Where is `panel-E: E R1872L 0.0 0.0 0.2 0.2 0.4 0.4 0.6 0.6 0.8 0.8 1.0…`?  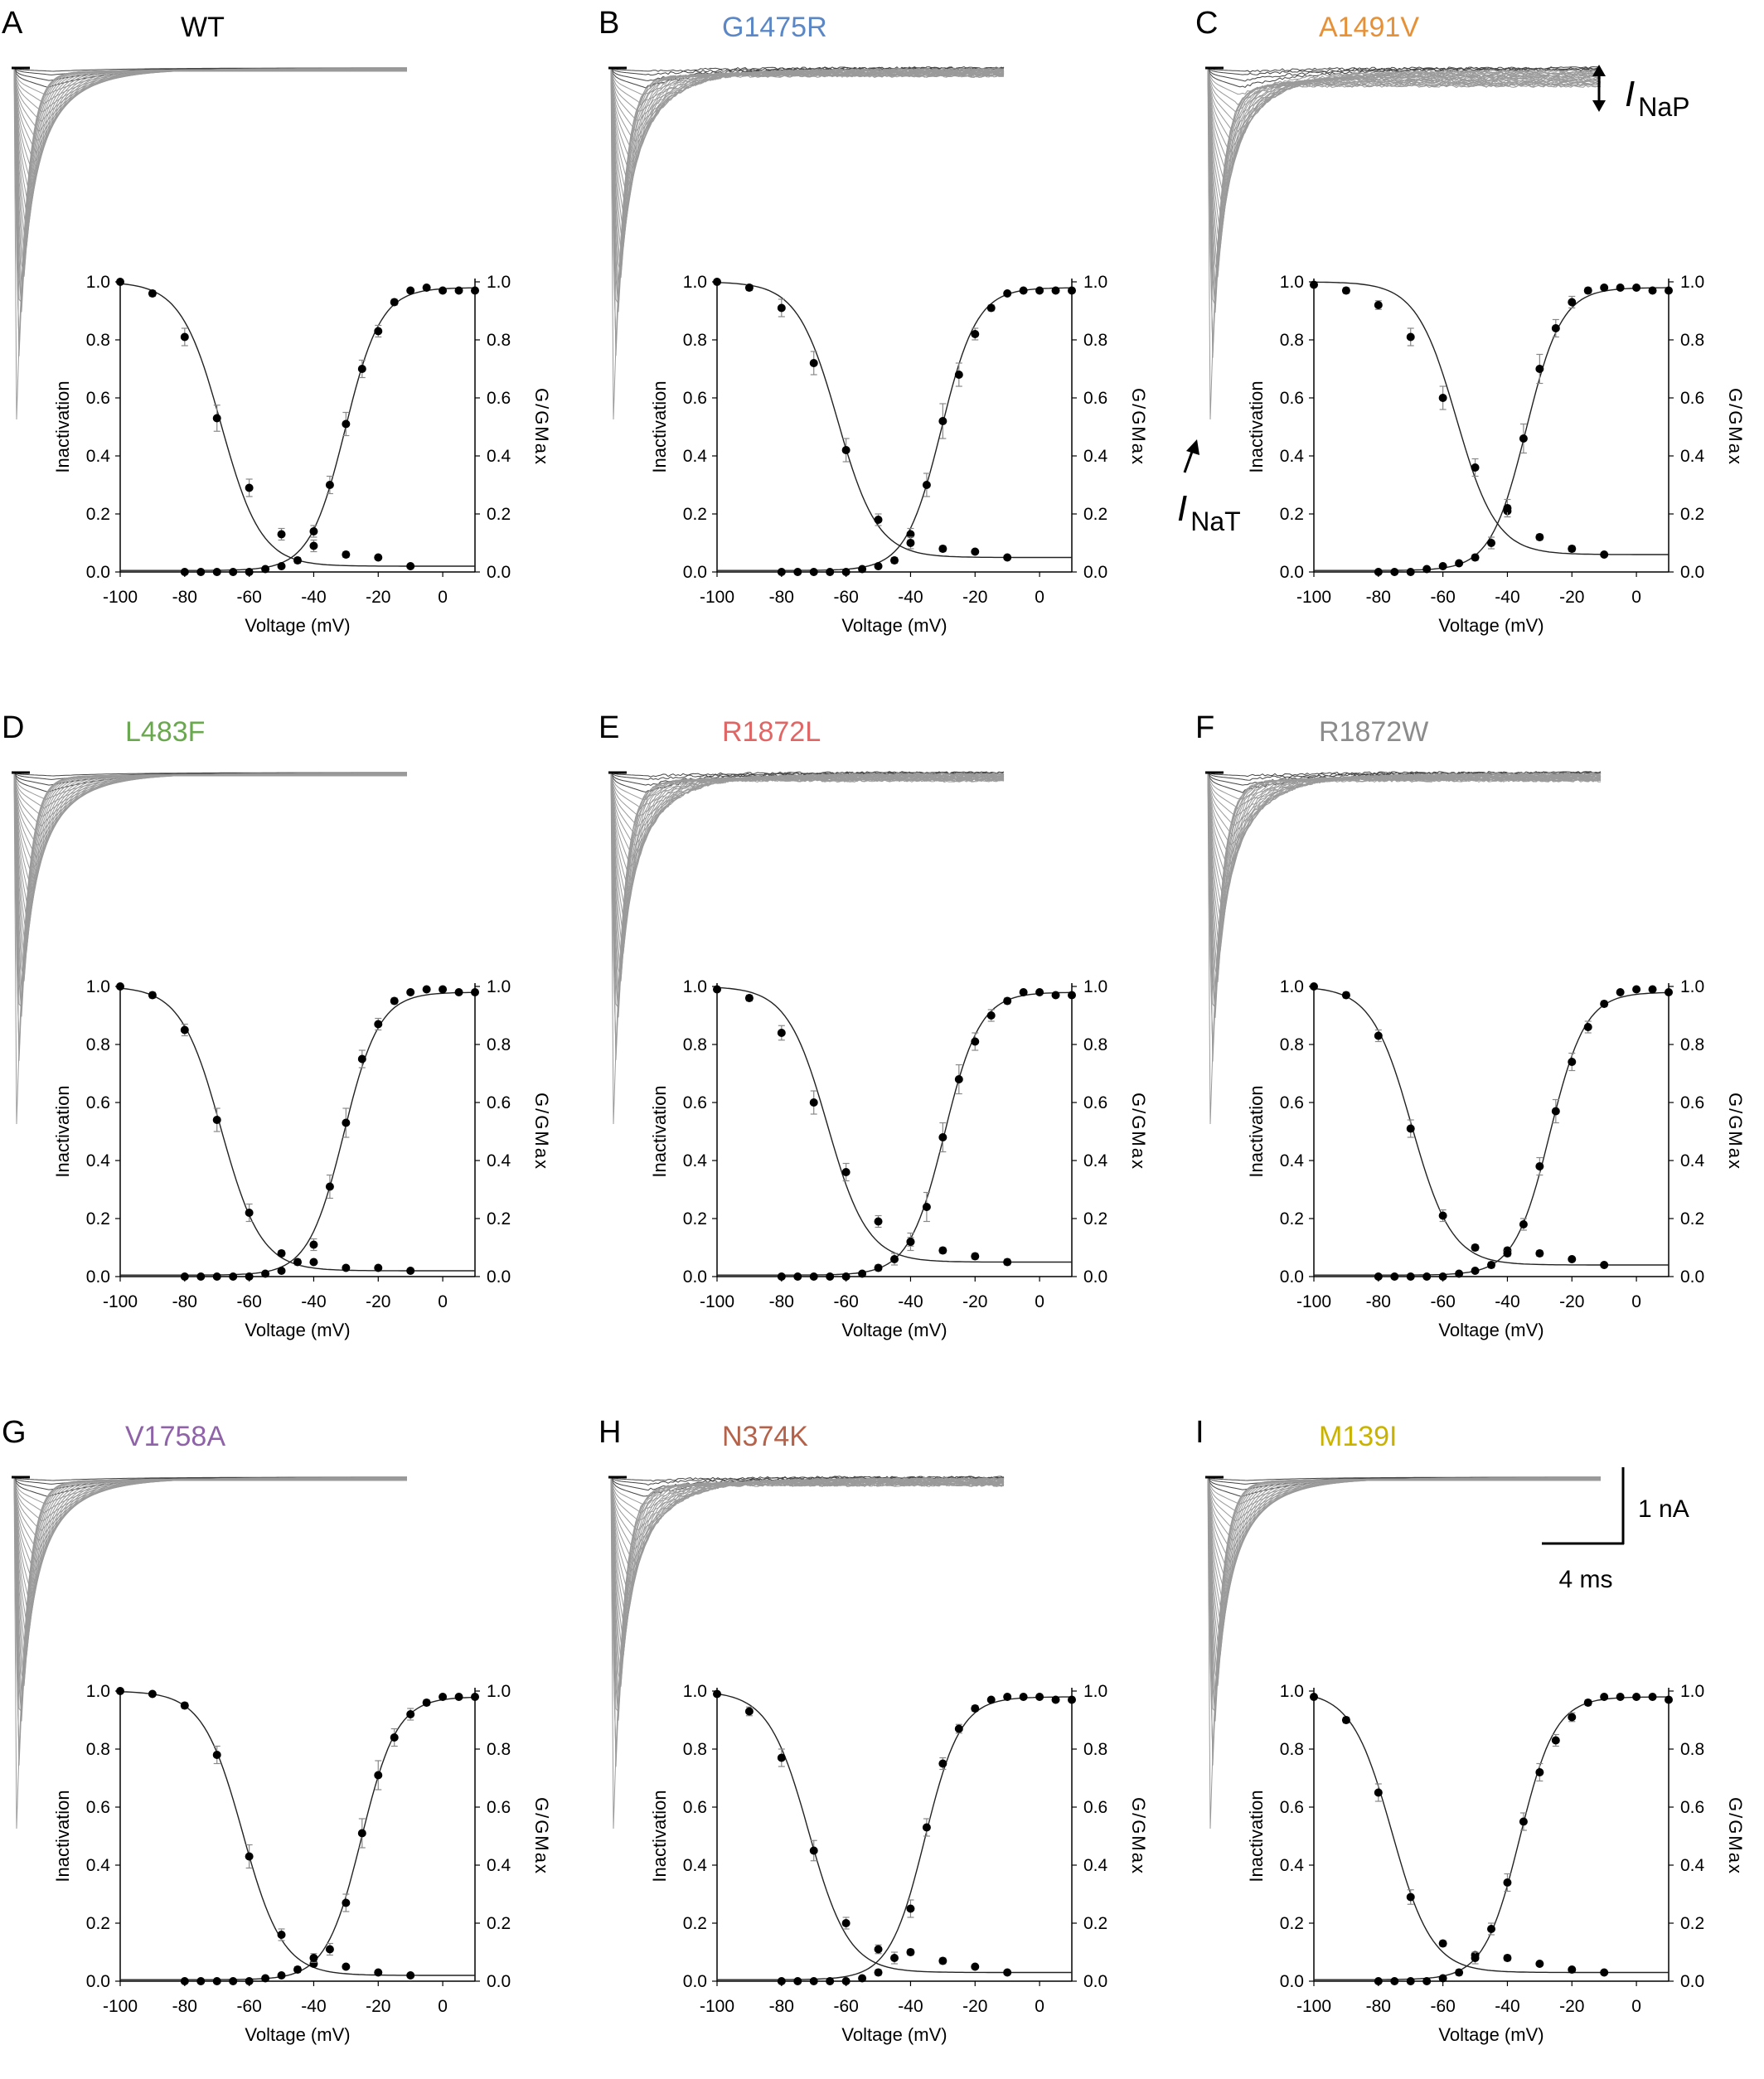
panel-E: E R1872L 0.0 0.0 0.2 0.2 0.4 0.4 0.6 0.6 0.8 0.8 1.0… is located at coordinates (873, 1025).